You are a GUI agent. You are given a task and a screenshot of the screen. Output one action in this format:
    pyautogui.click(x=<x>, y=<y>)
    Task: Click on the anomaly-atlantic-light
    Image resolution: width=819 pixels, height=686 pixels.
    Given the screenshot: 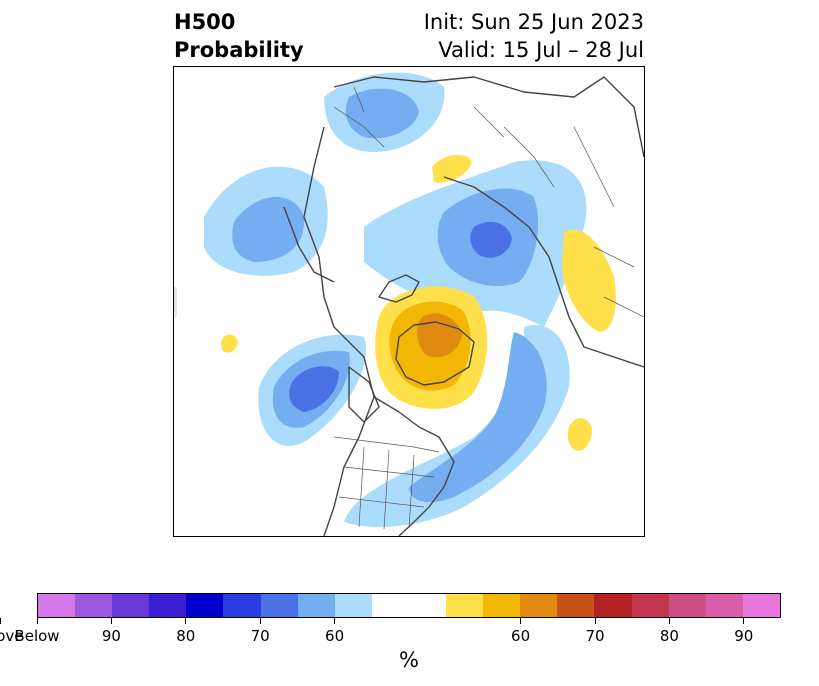 What is the action you would take?
    pyautogui.click(x=457, y=426)
    